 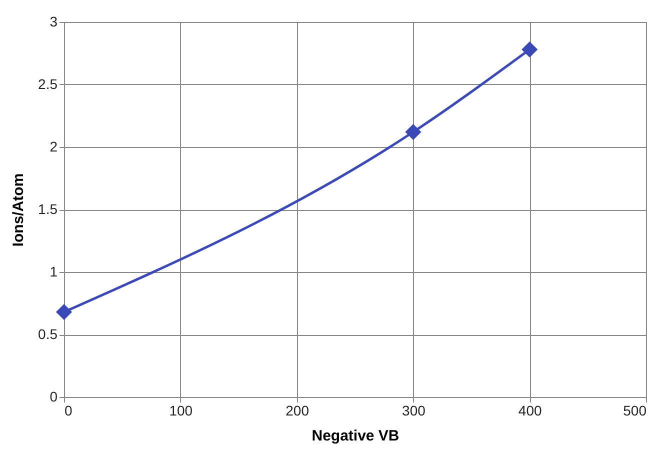 I want to click on x-tick-label: 100, so click(x=181, y=410).